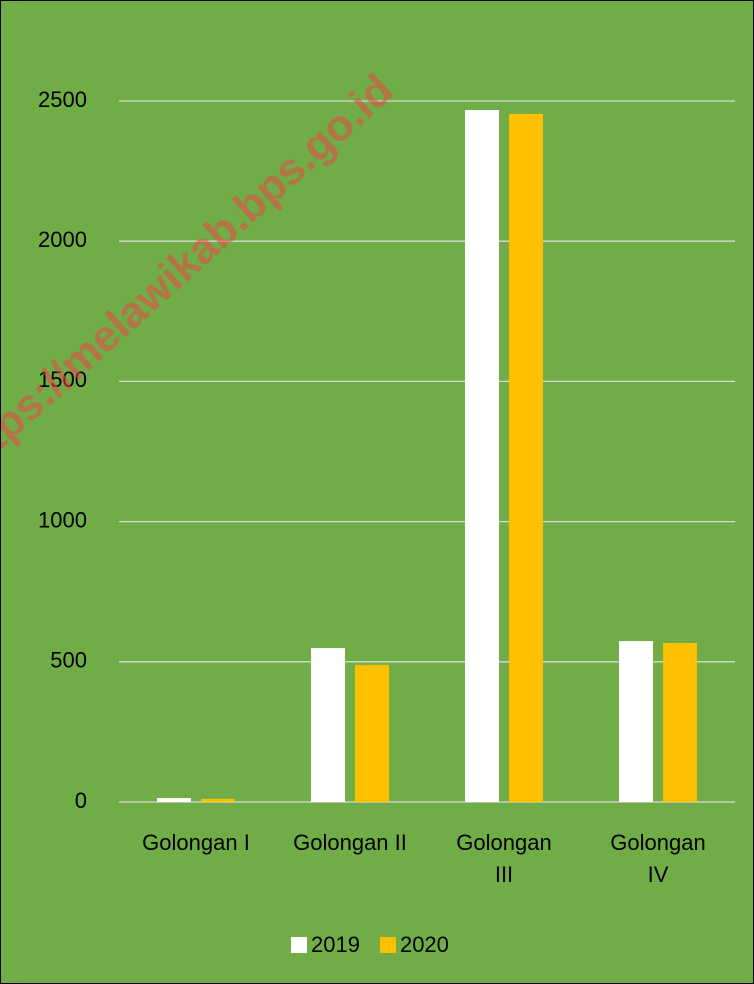 Image resolution: width=754 pixels, height=984 pixels. What do you see at coordinates (81, 800) in the screenshot?
I see `y-tick-label: 0` at bounding box center [81, 800].